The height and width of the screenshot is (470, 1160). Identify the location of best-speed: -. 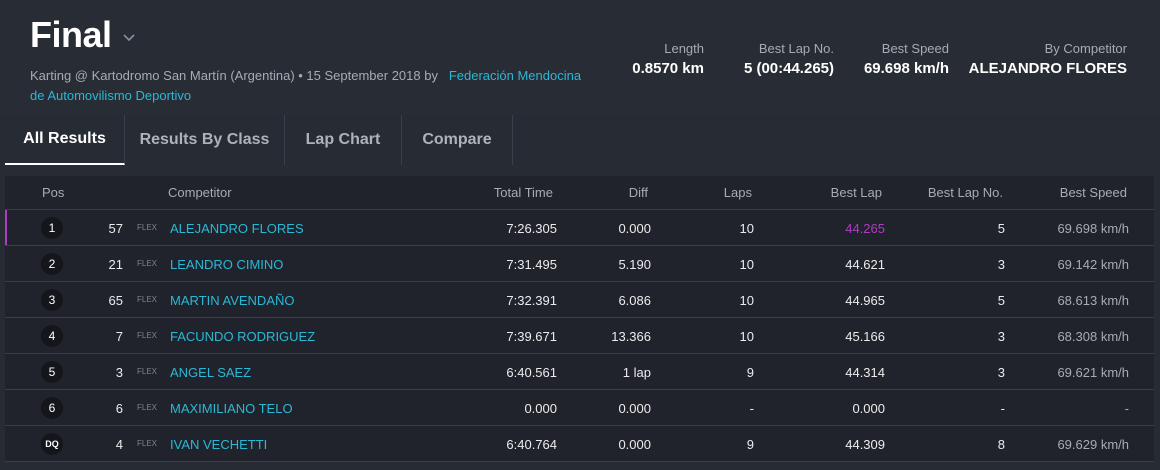
(1126, 408).